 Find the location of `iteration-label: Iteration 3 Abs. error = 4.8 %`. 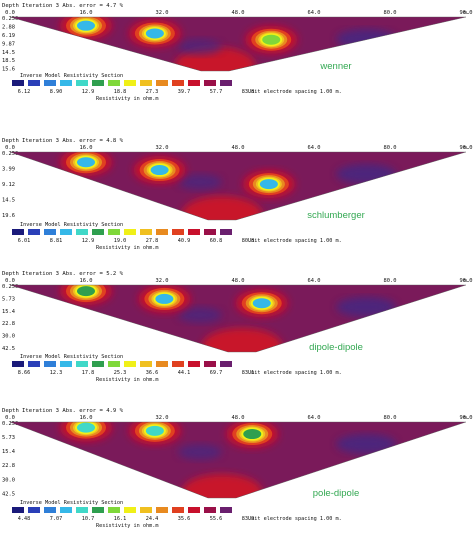

iteration-label: Iteration 3 Abs. error = 4.8 % is located at coordinates (73, 141).